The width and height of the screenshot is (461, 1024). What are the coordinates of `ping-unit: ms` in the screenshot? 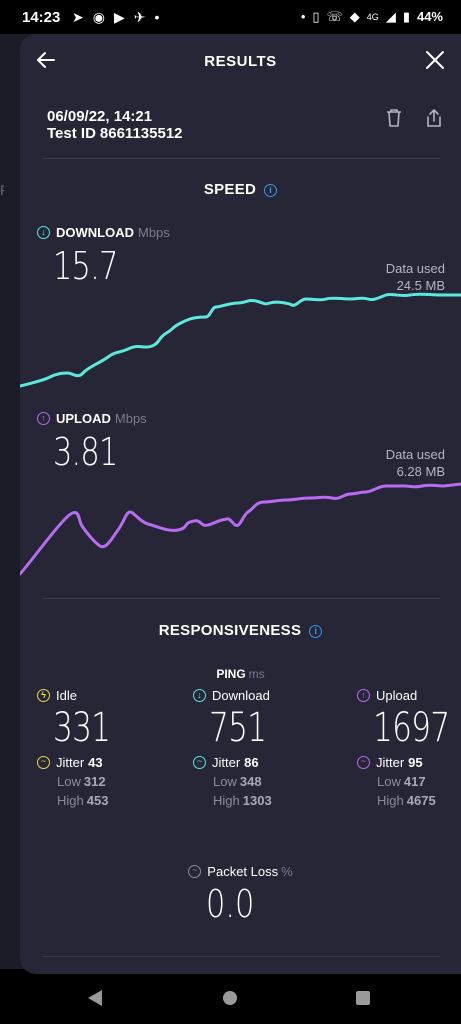 It's located at (256, 674).